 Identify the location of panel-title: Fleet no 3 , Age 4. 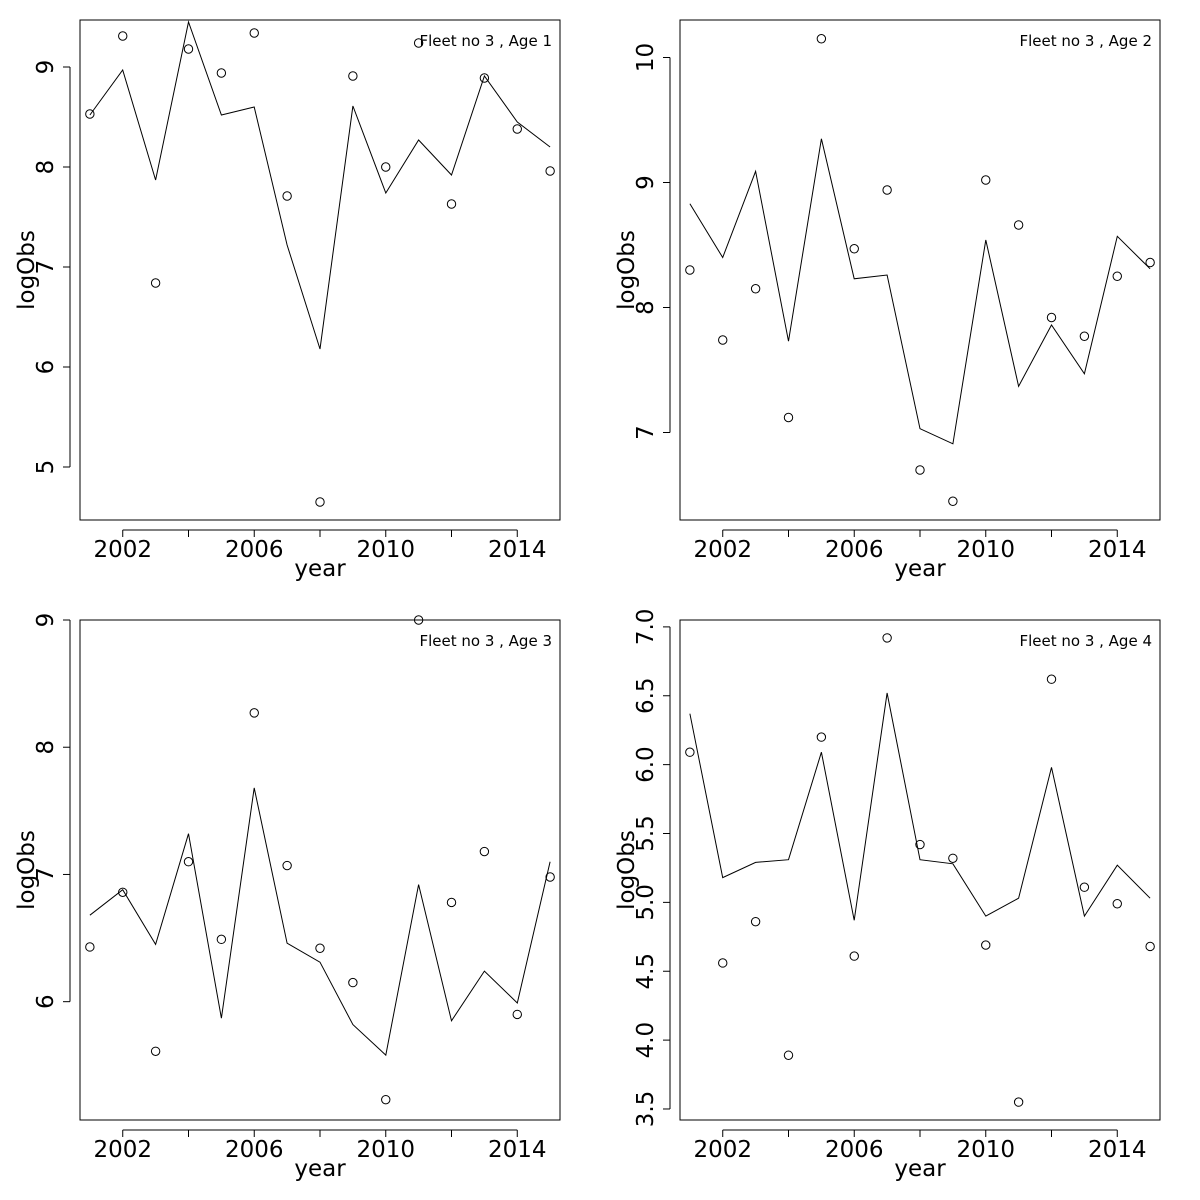
(1085, 641).